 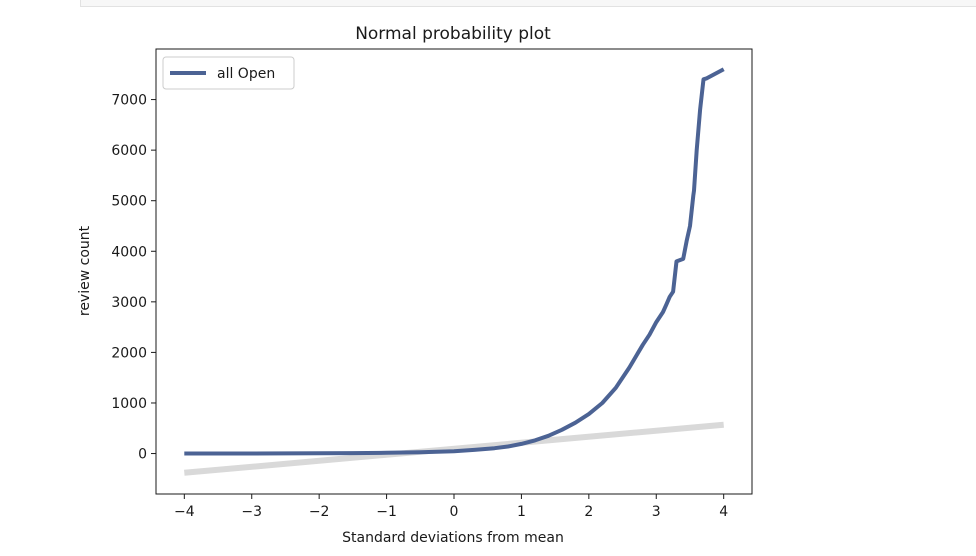 I want to click on x-tick-label: 2, so click(x=588, y=512).